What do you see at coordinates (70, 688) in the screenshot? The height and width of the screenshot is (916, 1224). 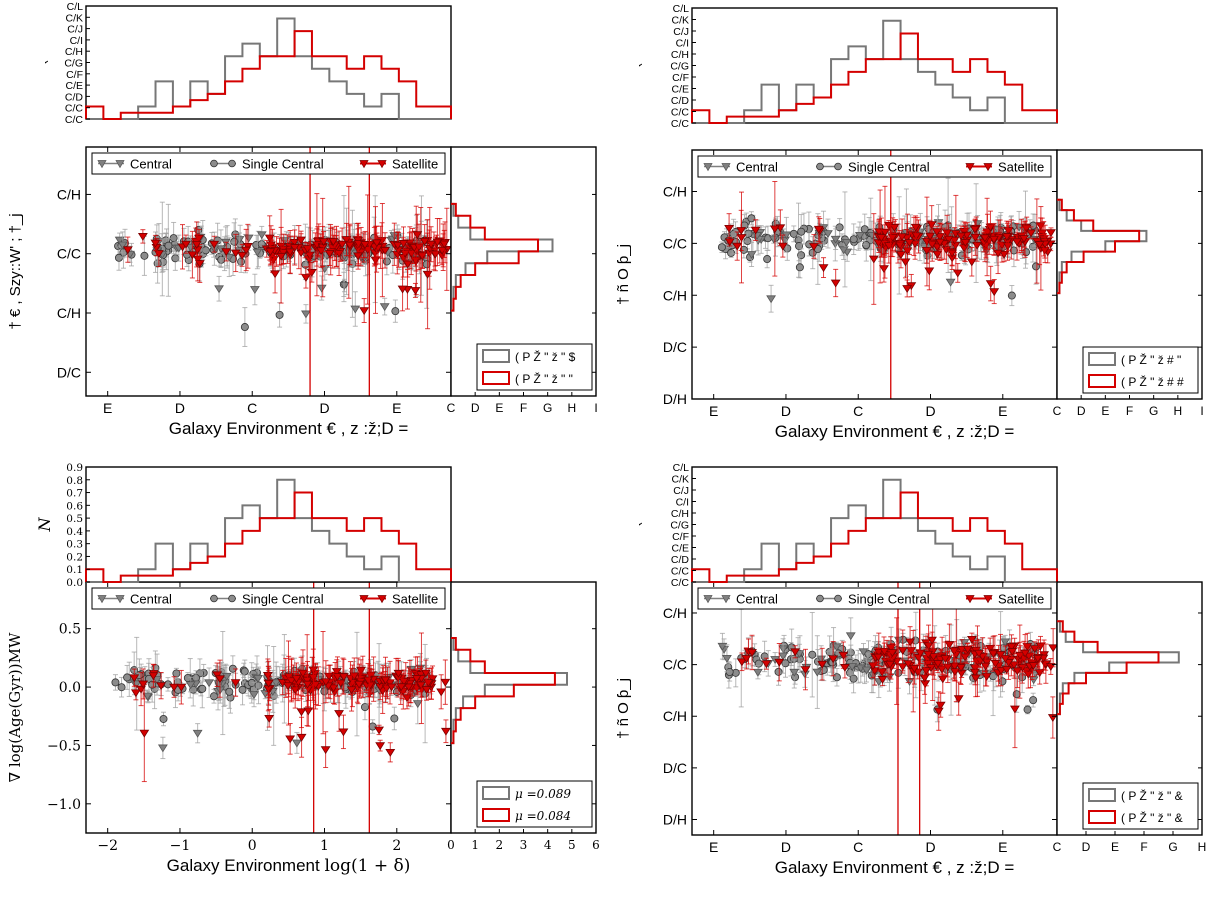 I see `y-tick-label: 0.0` at bounding box center [70, 688].